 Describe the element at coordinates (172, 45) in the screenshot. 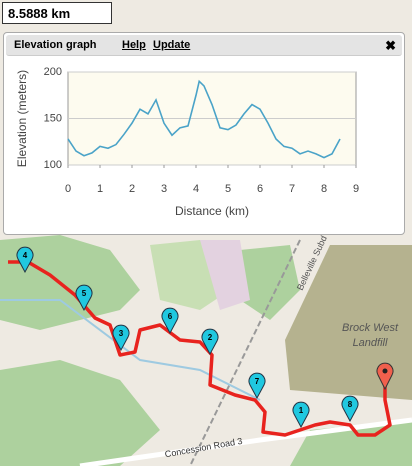

I see `update-link: Update` at that location.